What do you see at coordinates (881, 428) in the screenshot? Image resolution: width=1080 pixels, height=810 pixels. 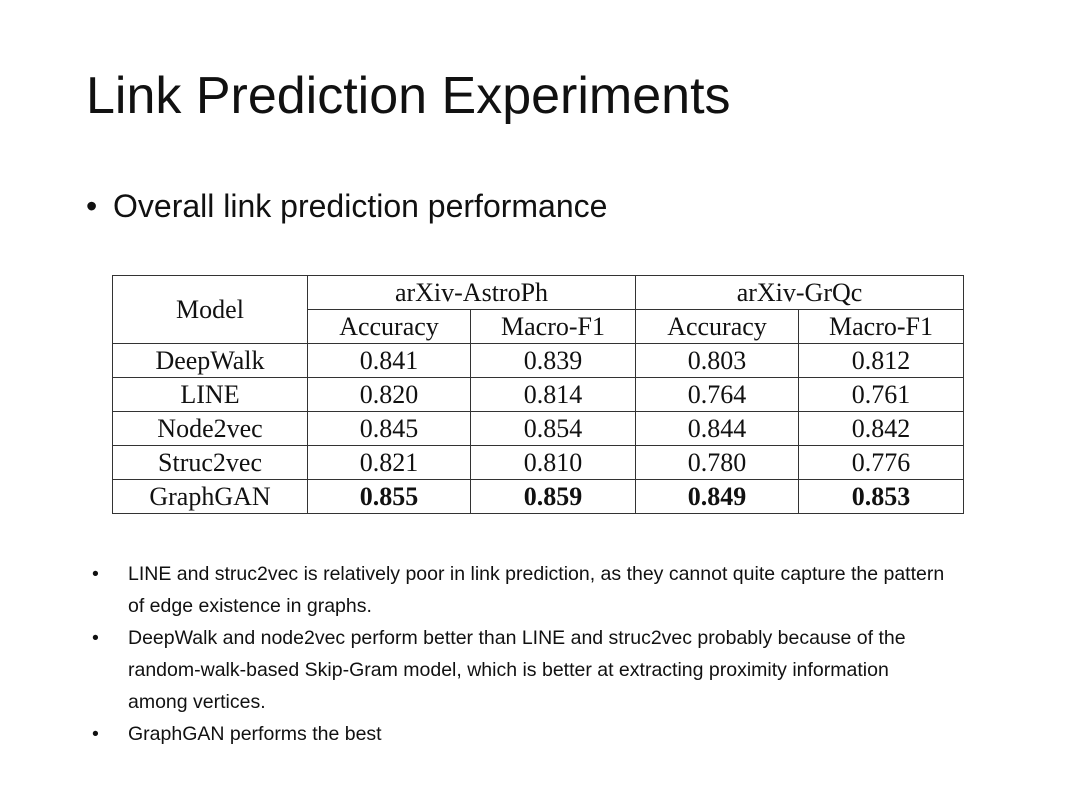 I see `table-cell: 0.842` at bounding box center [881, 428].